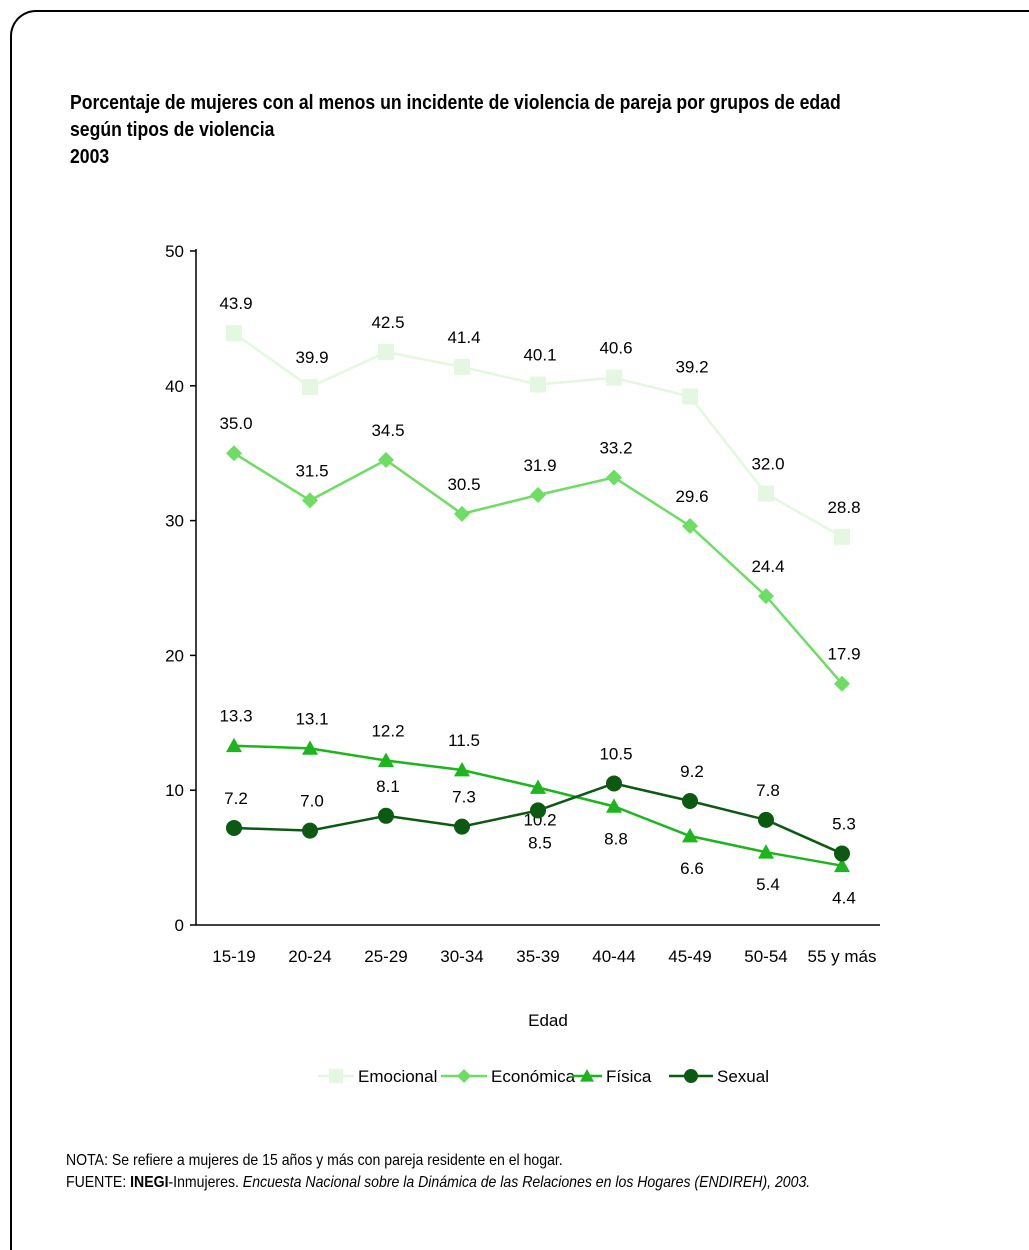 The image size is (1029, 1250). What do you see at coordinates (537, 956) in the screenshot?
I see `x-tick-label: 35-39` at bounding box center [537, 956].